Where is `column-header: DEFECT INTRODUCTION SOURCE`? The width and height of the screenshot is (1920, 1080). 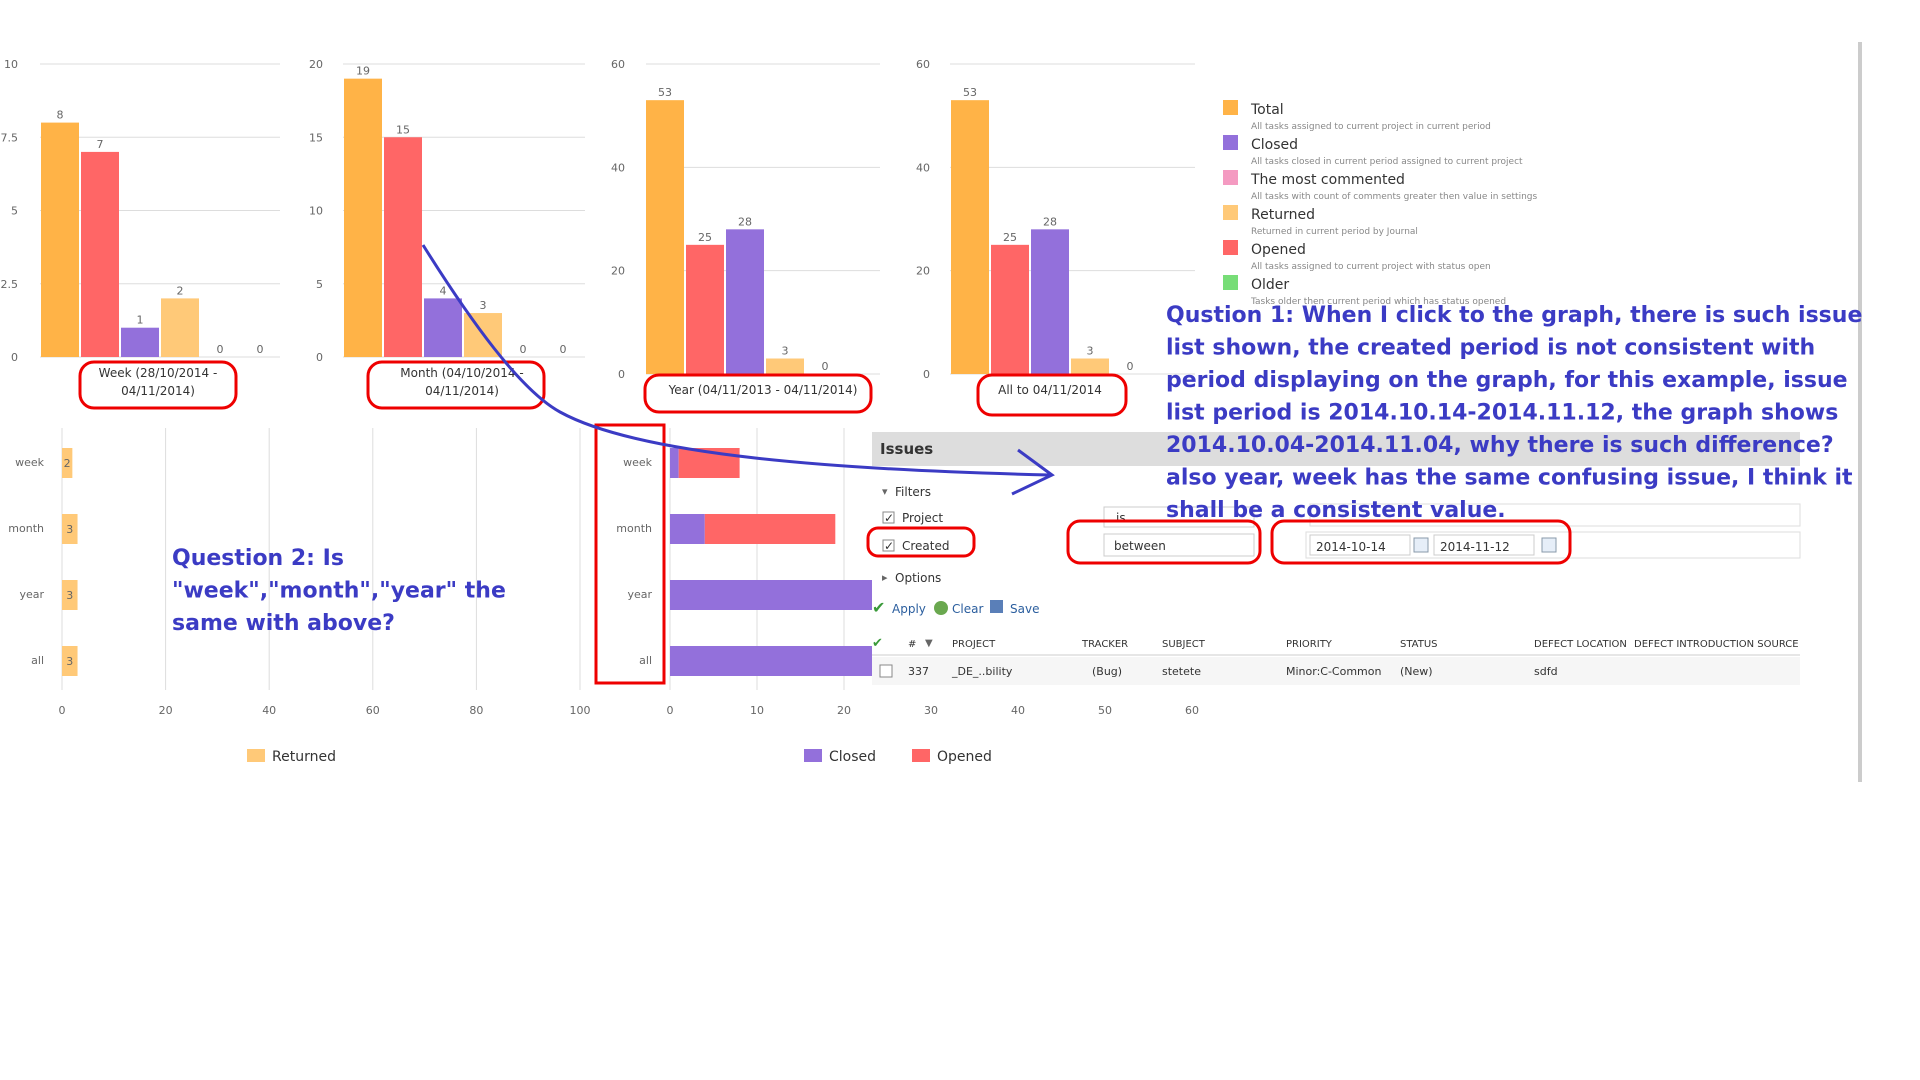
column-header: DEFECT INTRODUCTION SOURCE is located at coordinates (1716, 644).